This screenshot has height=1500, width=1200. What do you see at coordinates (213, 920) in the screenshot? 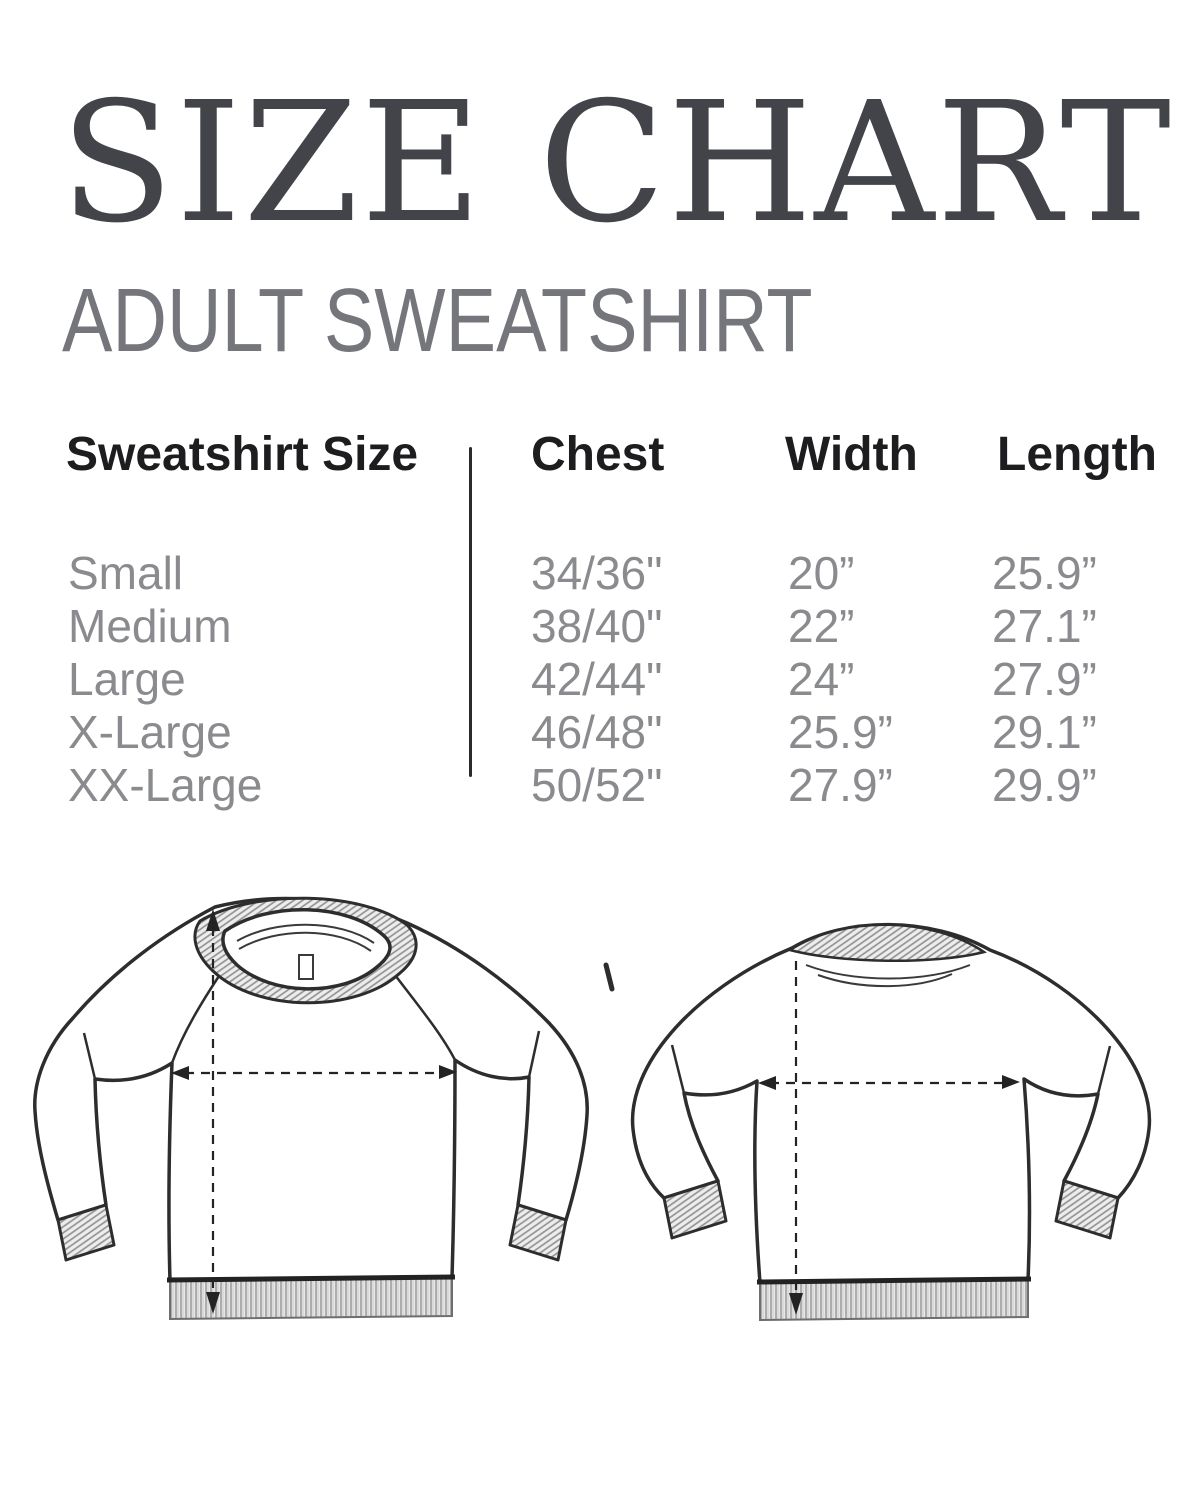
I see `front-length-arrow-up` at bounding box center [213, 920].